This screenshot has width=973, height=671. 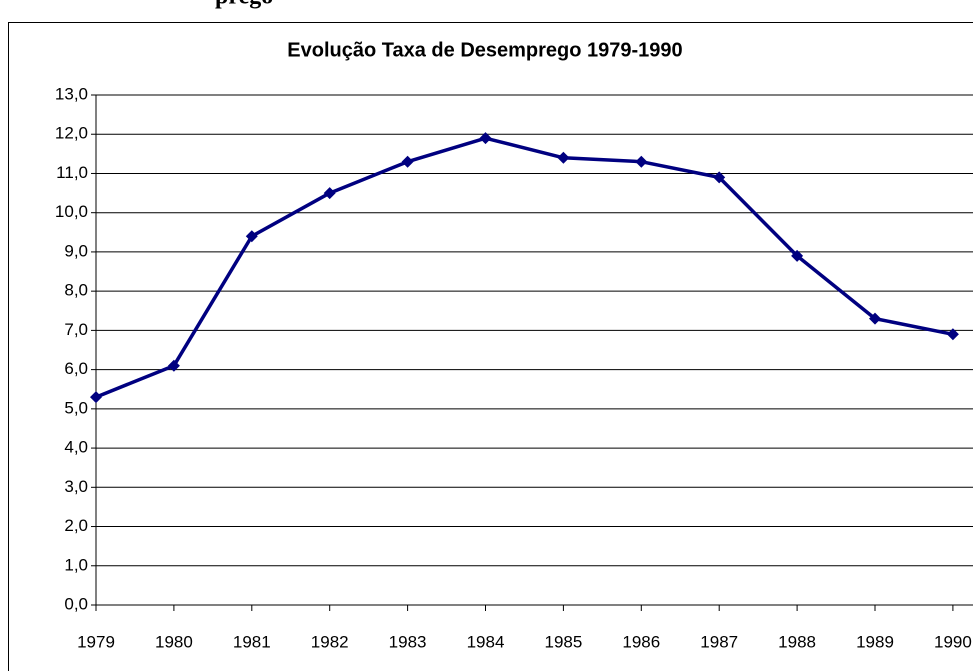 I want to click on y-tick-label: 5,0, so click(x=76, y=407).